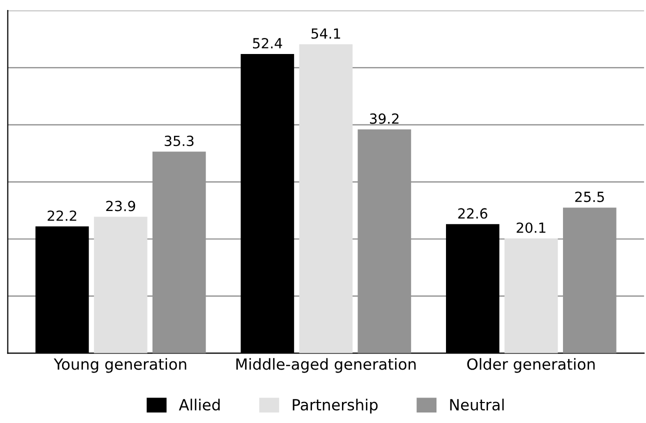 The height and width of the screenshot is (423, 646). I want to click on data-label: 35.3, so click(179, 141).